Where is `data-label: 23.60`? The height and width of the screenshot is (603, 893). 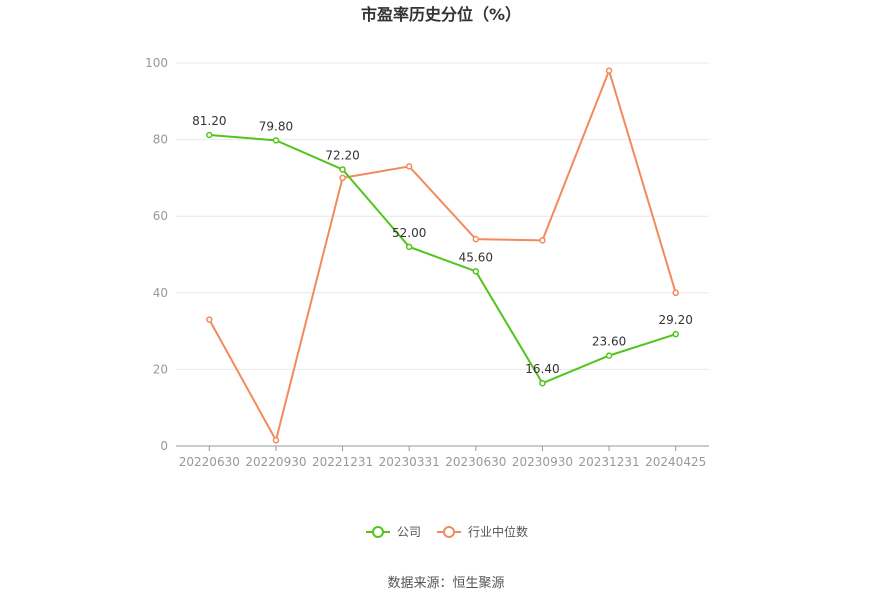 data-label: 23.60 is located at coordinates (609, 342).